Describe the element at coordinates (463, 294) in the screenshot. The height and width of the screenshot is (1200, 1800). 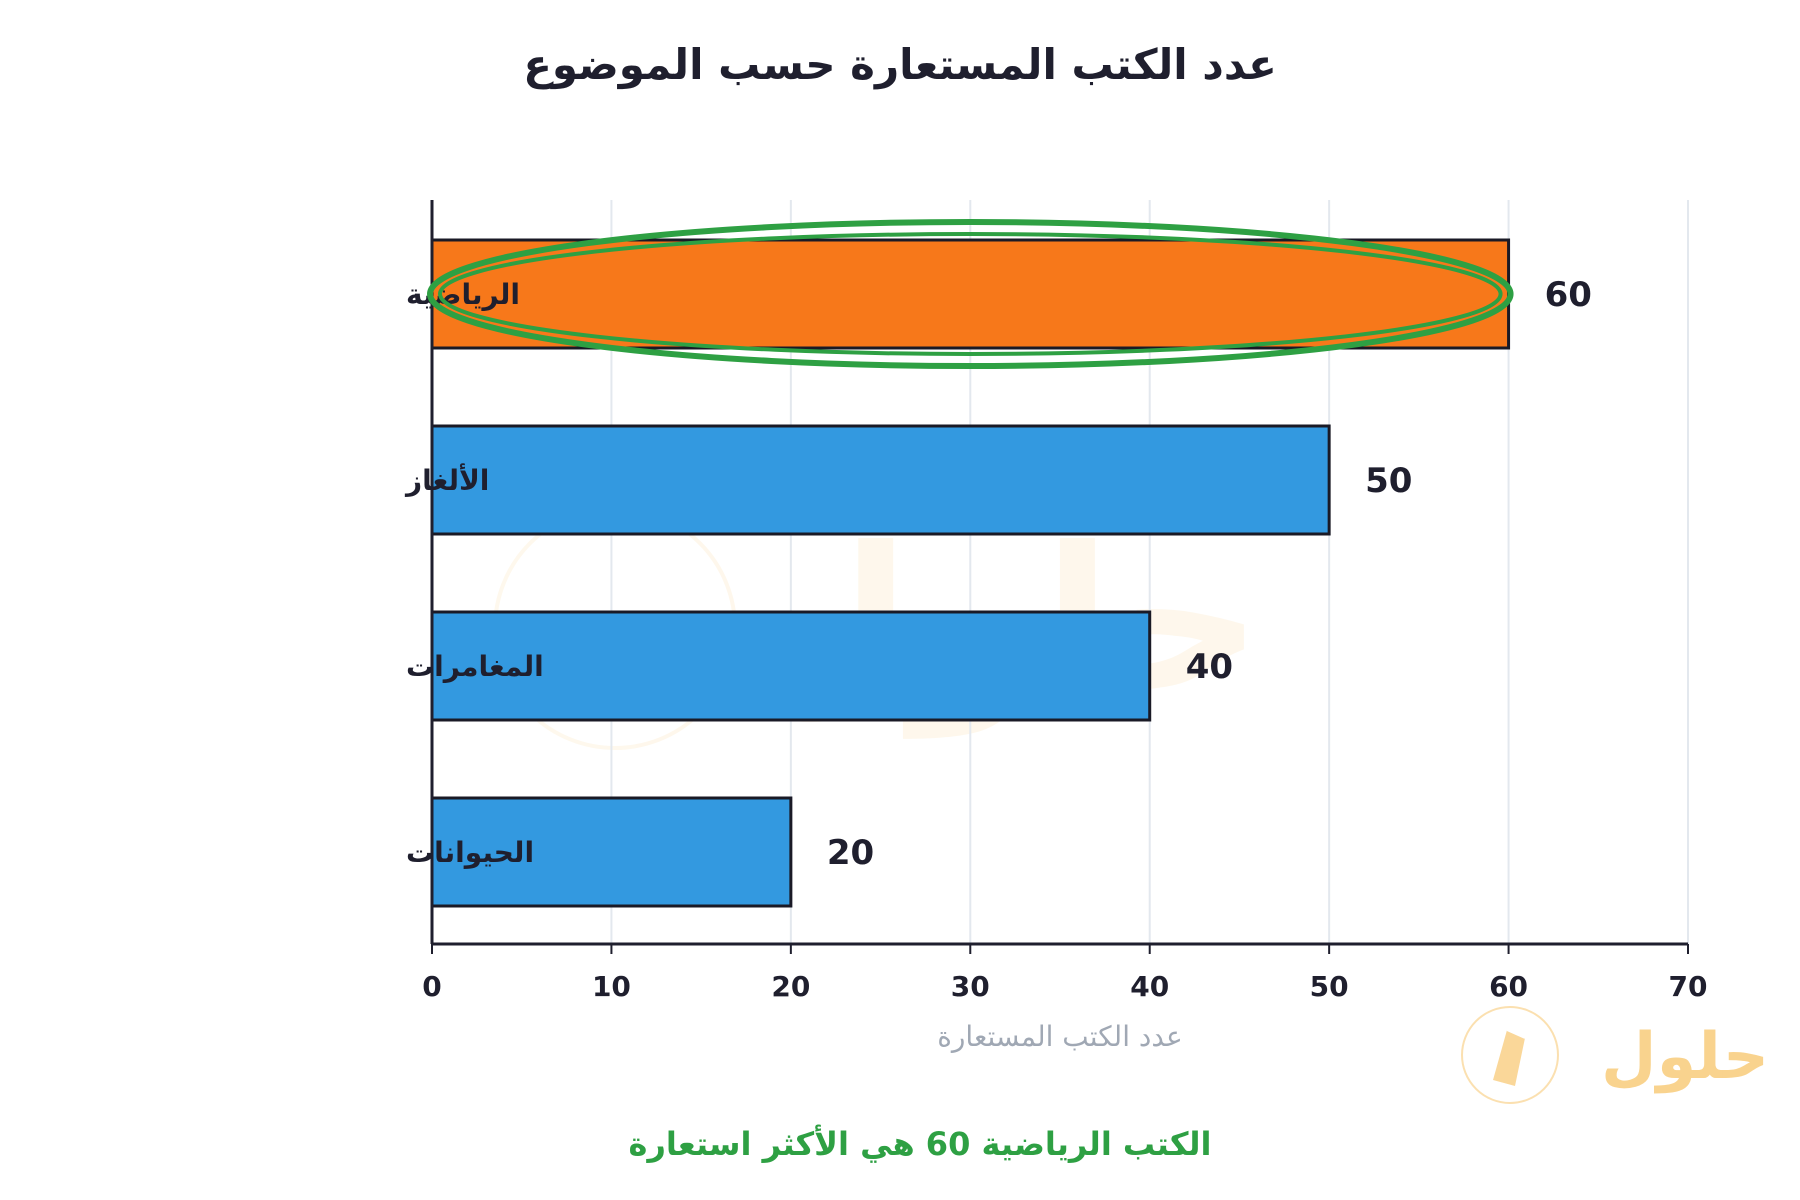
I see `category-label: الرياضية` at that location.